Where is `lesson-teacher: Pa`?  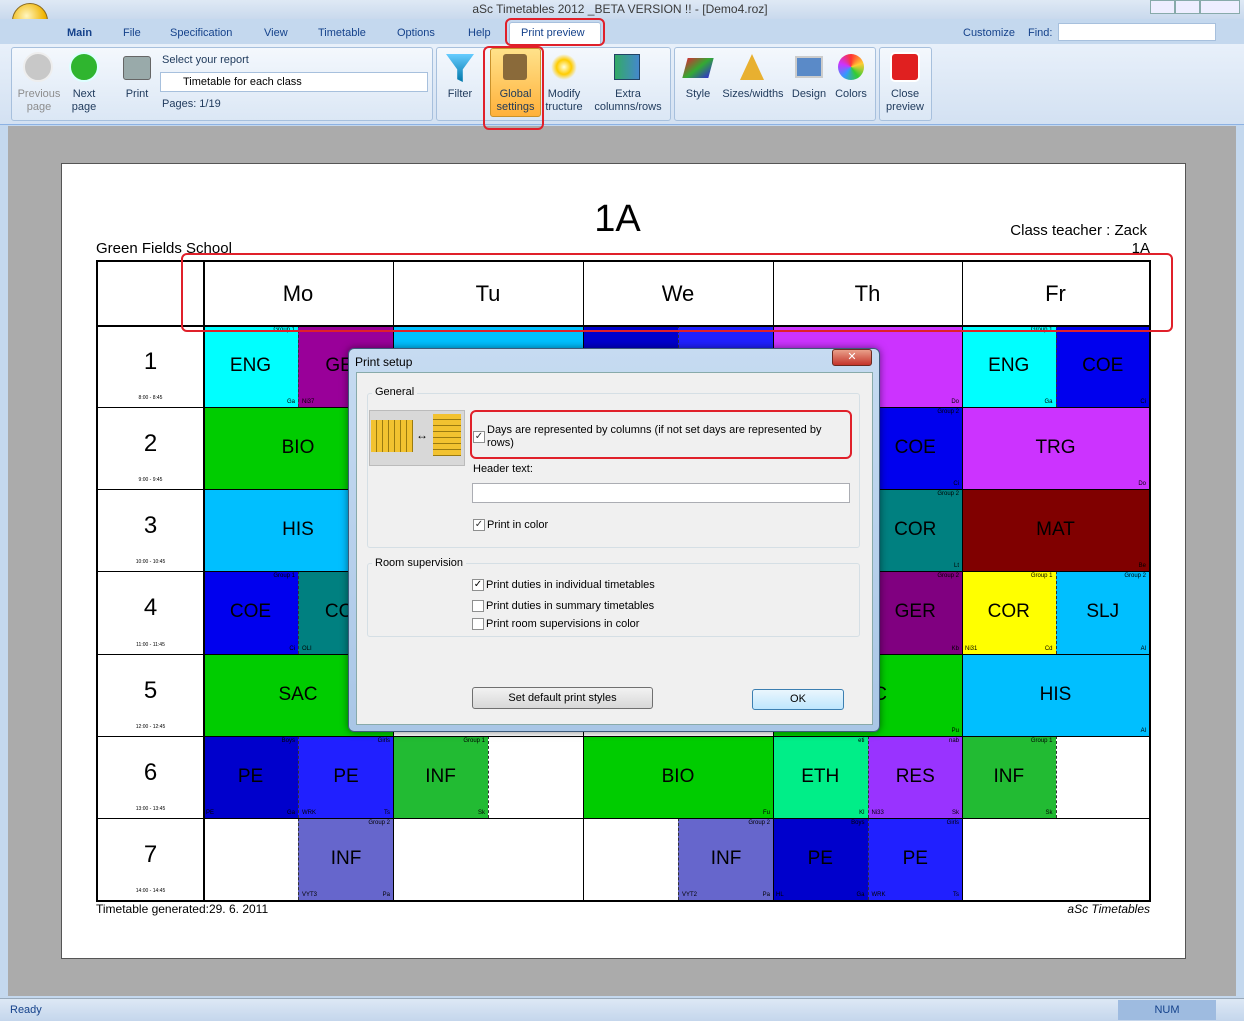 lesson-teacher: Pa is located at coordinates (386, 894).